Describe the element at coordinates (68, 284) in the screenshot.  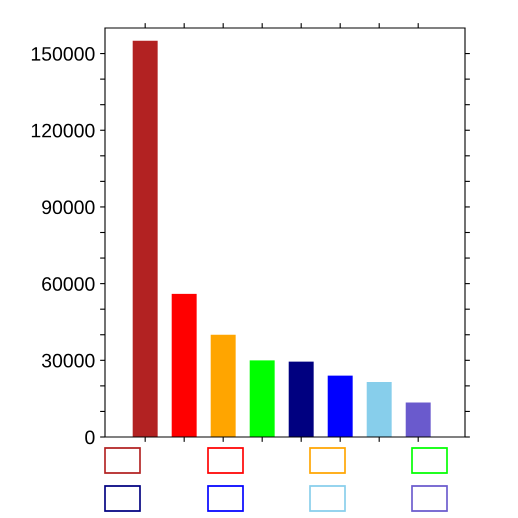
I see `y-tick-label: 60000` at that location.